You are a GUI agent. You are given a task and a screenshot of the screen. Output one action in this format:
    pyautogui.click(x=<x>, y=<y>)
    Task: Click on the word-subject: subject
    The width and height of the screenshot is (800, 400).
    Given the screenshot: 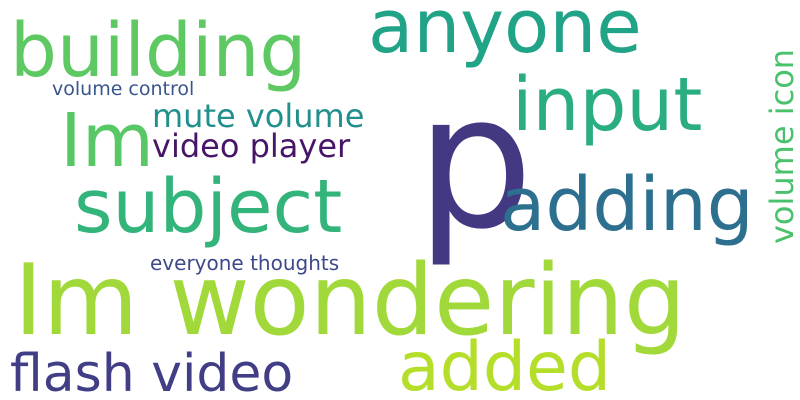 What is the action you would take?
    pyautogui.click(x=208, y=207)
    